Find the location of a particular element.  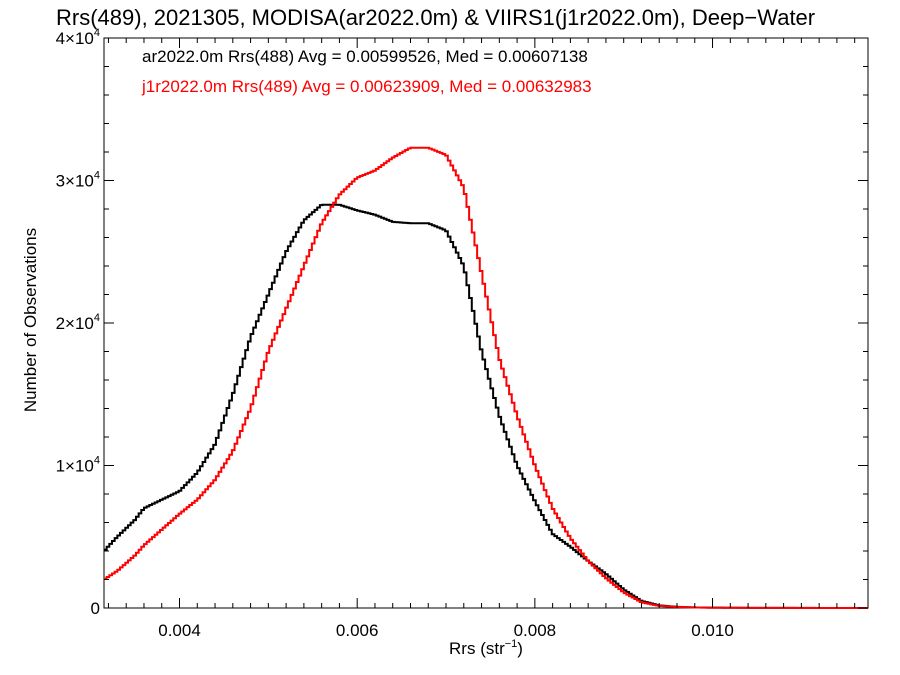

x-tick-label: 0.008 is located at coordinates (535, 630).